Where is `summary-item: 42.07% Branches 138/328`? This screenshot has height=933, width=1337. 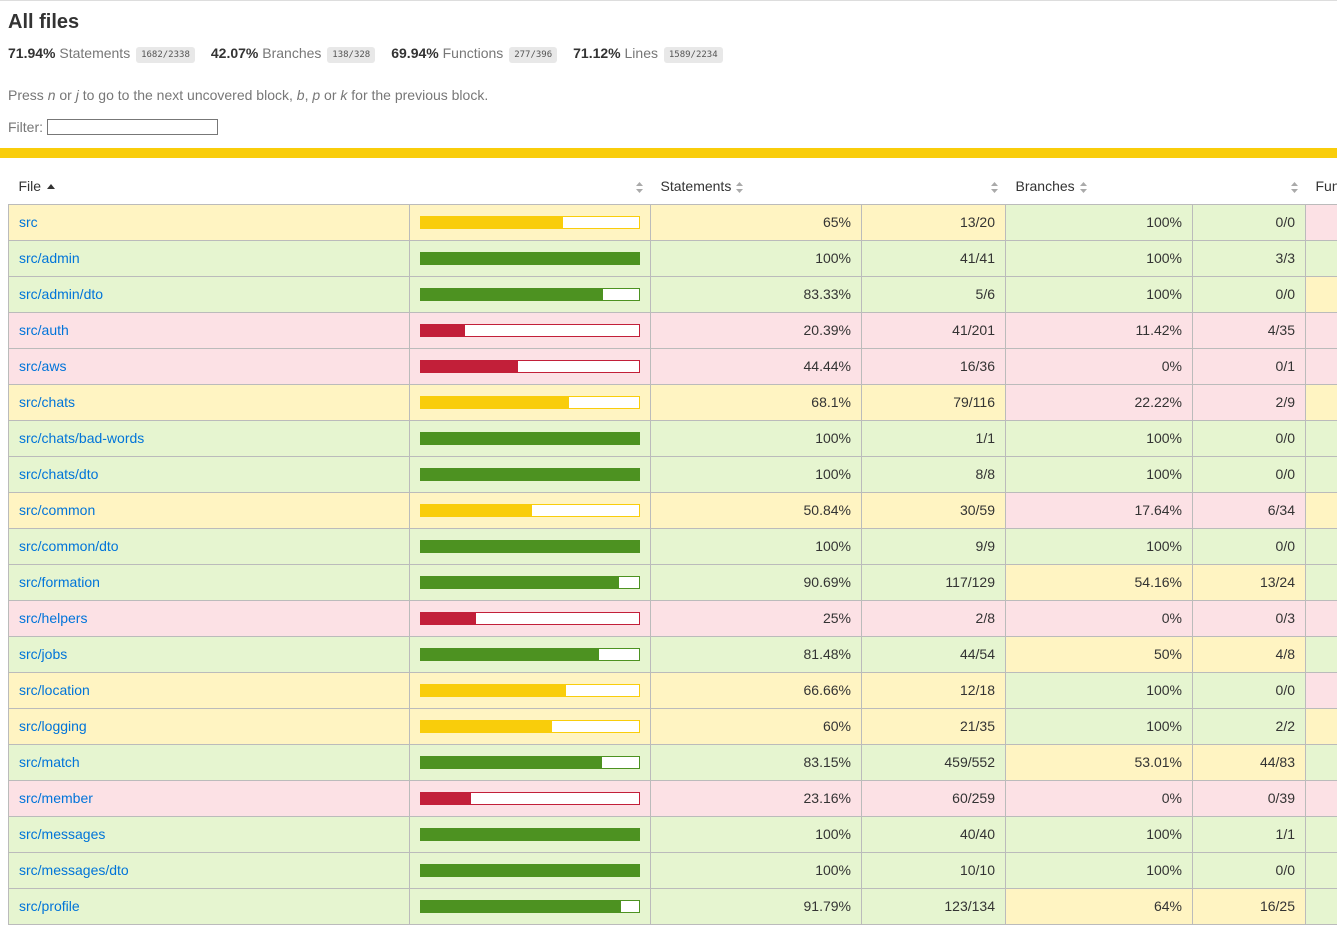 summary-item: 42.07% Branches 138/328 is located at coordinates (293, 54).